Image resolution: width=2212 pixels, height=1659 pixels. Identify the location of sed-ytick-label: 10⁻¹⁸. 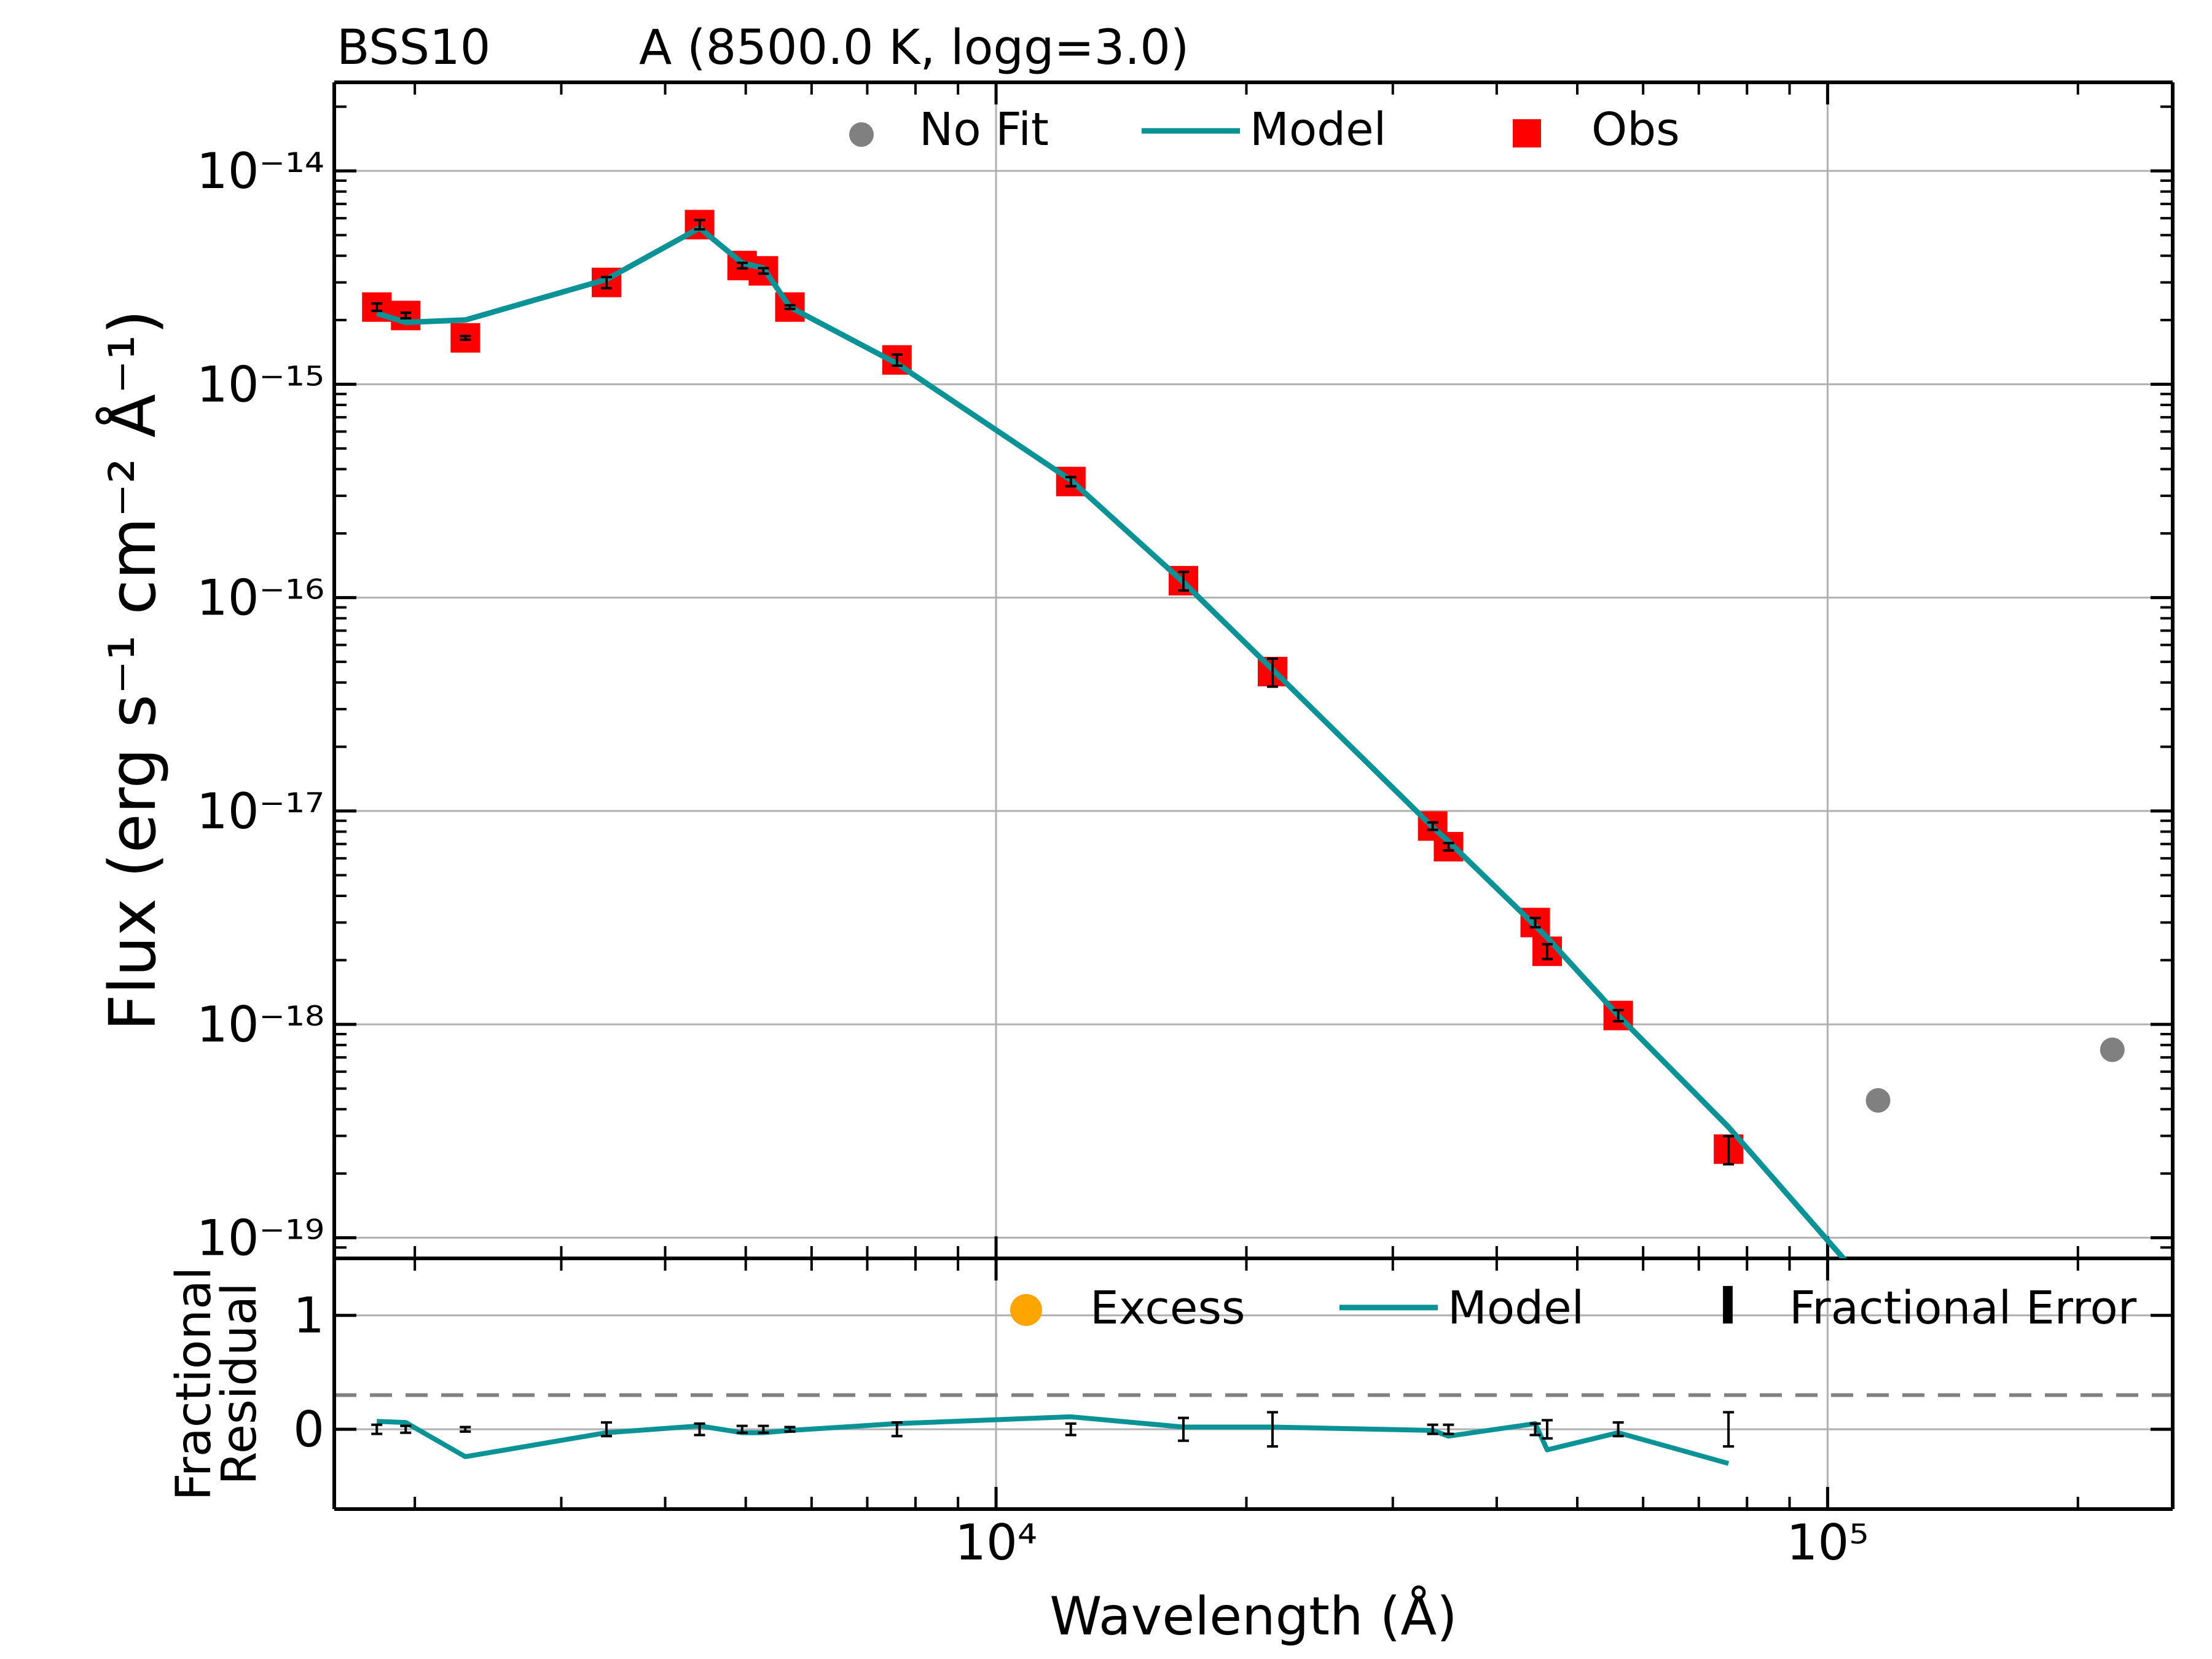
(260, 1024).